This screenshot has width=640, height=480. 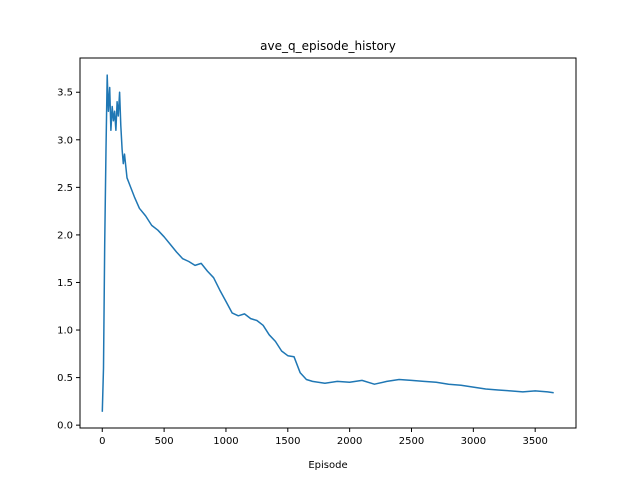 I want to click on x-tick-label: 2500, so click(x=411, y=441).